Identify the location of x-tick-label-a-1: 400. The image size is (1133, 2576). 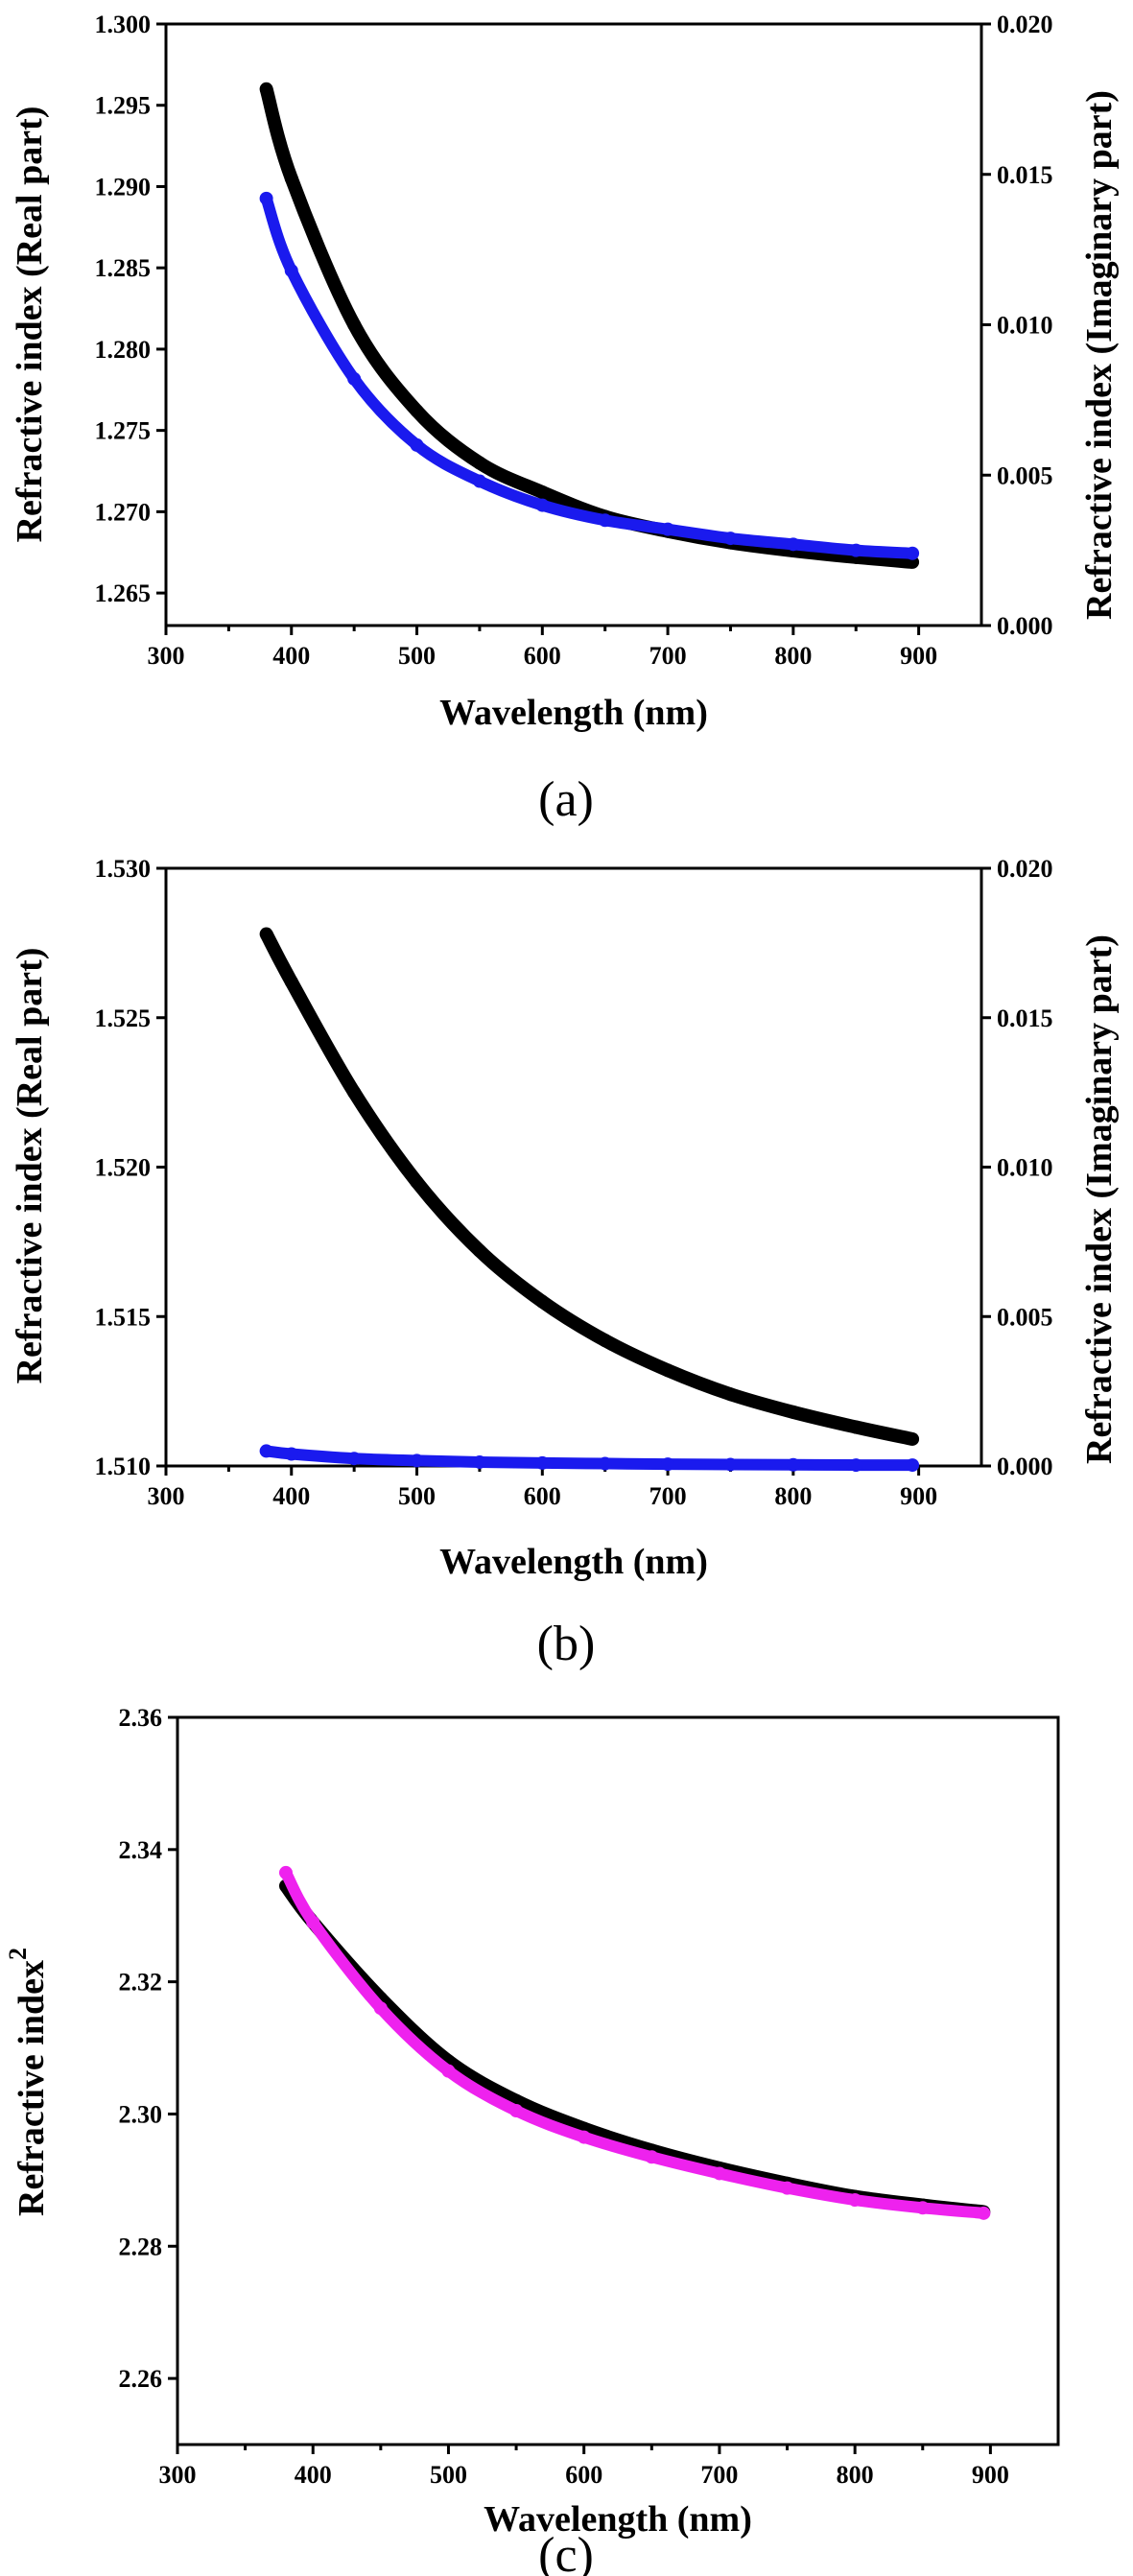
(291, 656).